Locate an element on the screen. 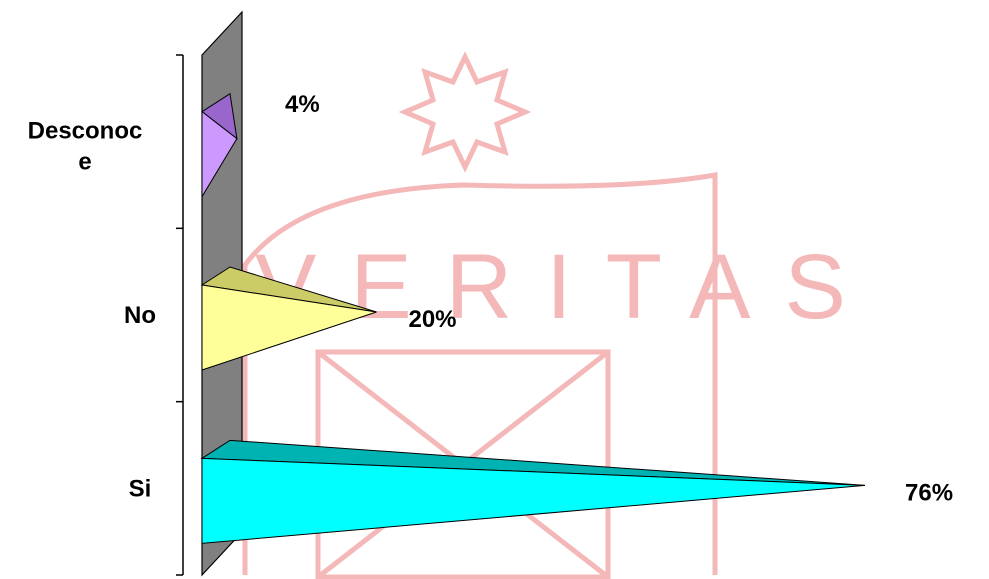  category-label: Desconoc e is located at coordinates (85, 147).